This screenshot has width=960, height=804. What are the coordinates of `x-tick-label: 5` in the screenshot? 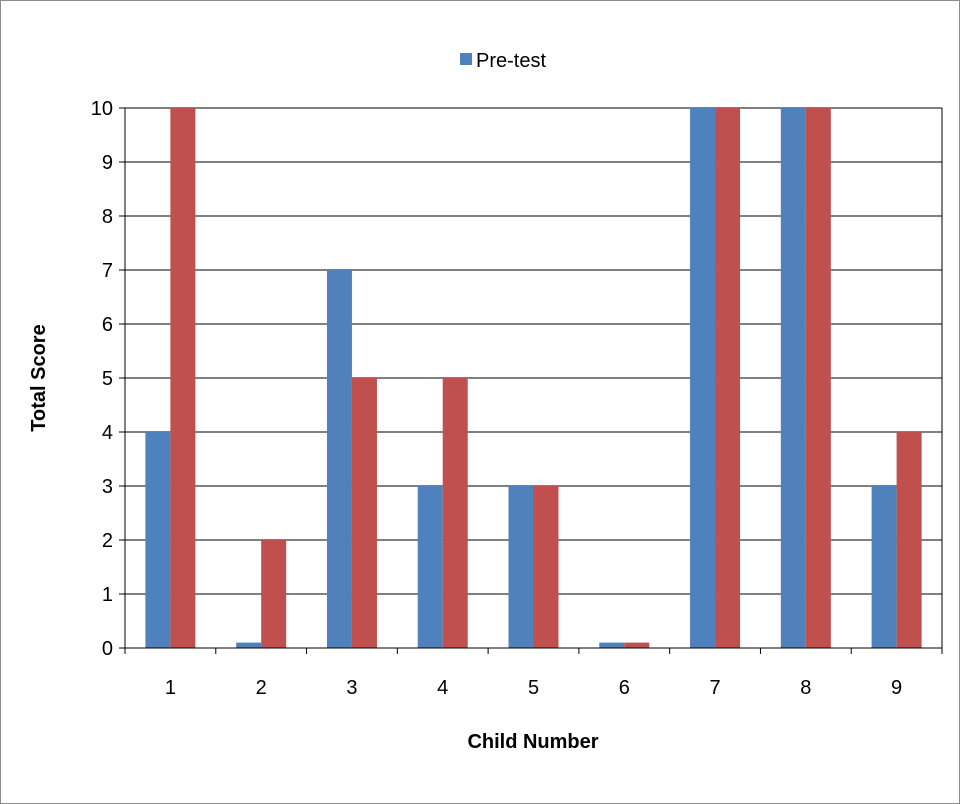 It's located at (533, 688).